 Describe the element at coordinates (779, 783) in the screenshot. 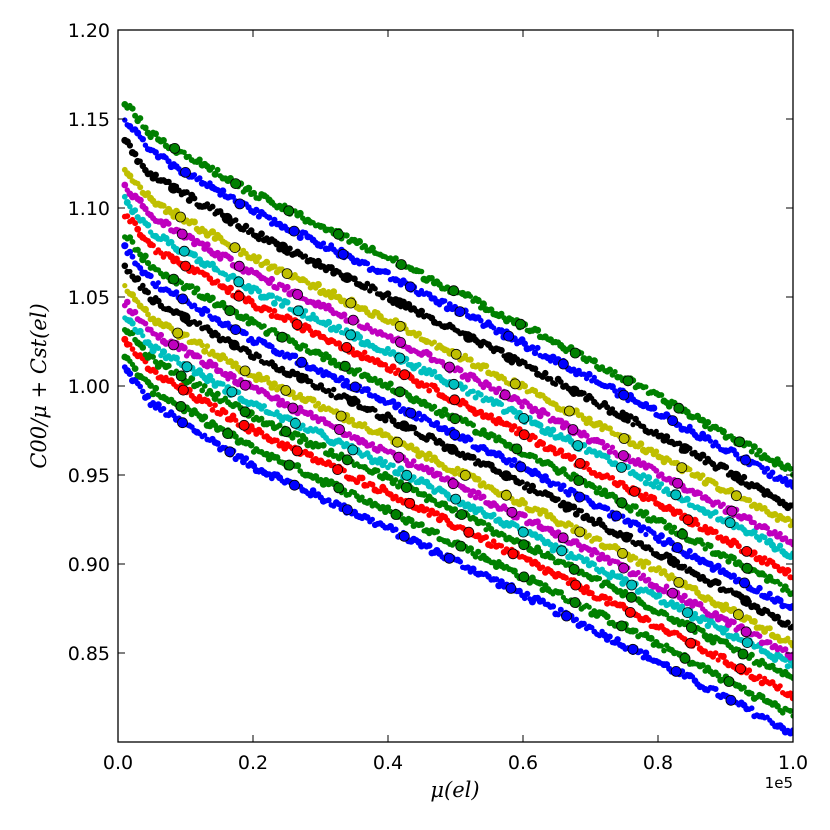

I see `x-offset-label: 1e5` at that location.